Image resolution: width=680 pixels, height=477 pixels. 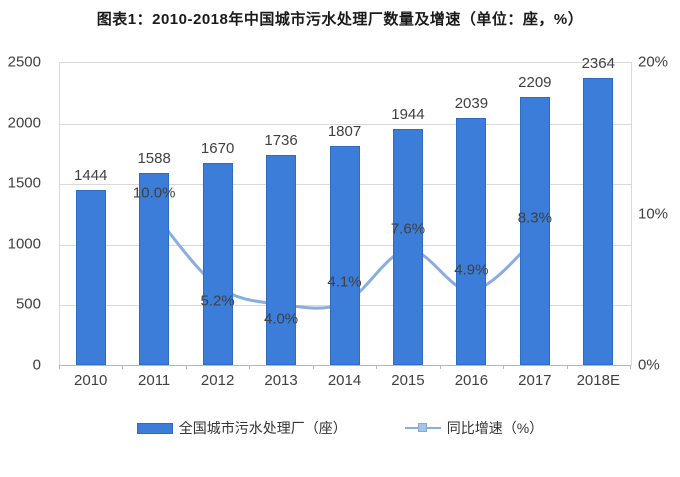 What do you see at coordinates (471, 380) in the screenshot?
I see `x-axis-label: 2016` at bounding box center [471, 380].